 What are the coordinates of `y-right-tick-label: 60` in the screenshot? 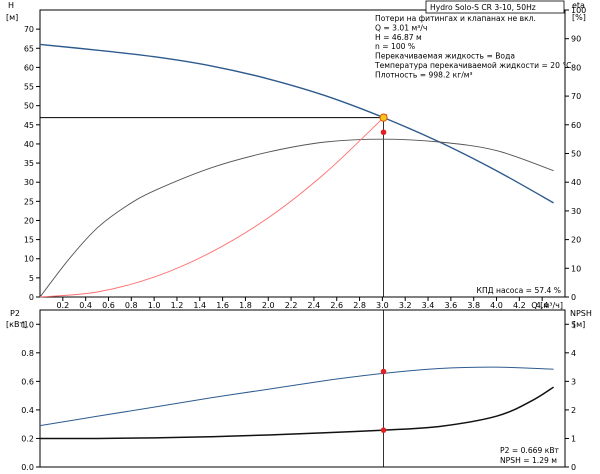 It's located at (576, 125).